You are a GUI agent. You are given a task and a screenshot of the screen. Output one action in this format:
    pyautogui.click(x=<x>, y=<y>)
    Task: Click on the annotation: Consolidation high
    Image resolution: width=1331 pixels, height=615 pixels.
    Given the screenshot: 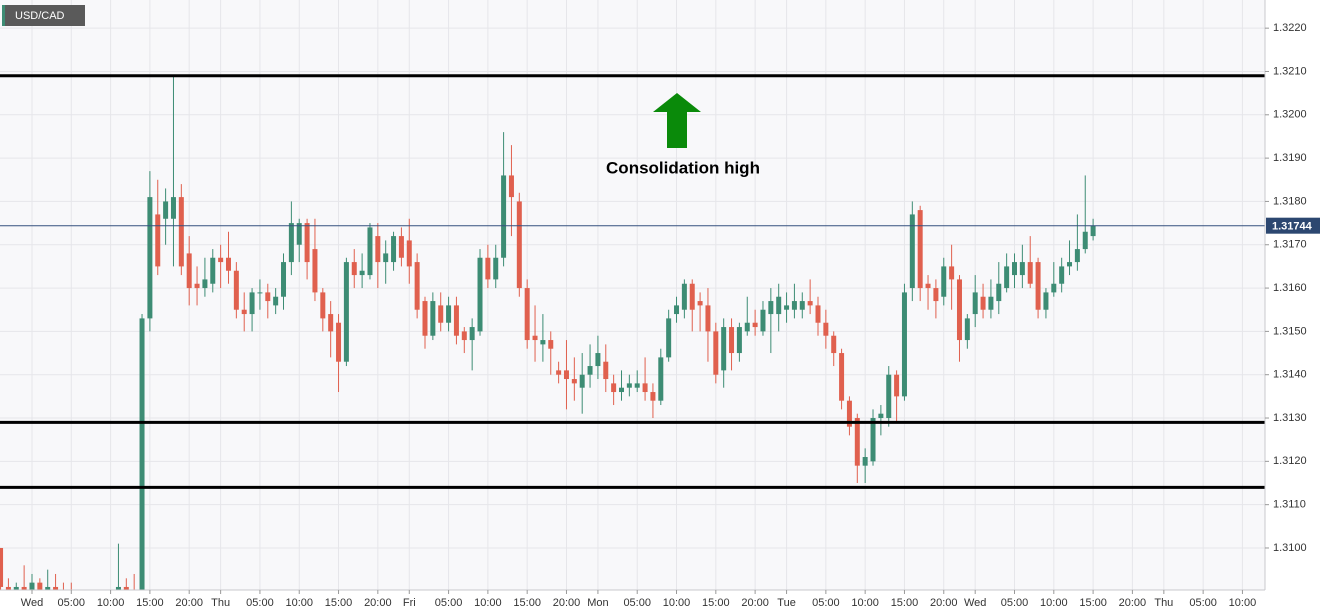 What is the action you would take?
    pyautogui.click(x=683, y=167)
    